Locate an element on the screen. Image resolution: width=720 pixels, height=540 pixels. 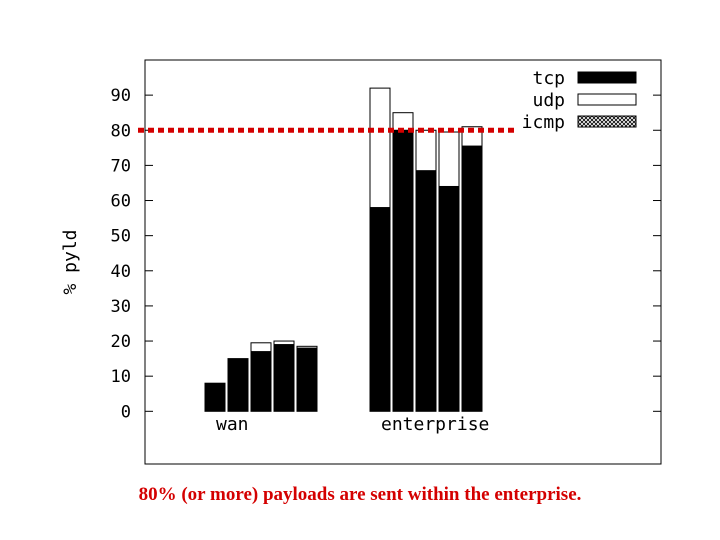
y-tick-label: 30 is located at coordinates (121, 307).